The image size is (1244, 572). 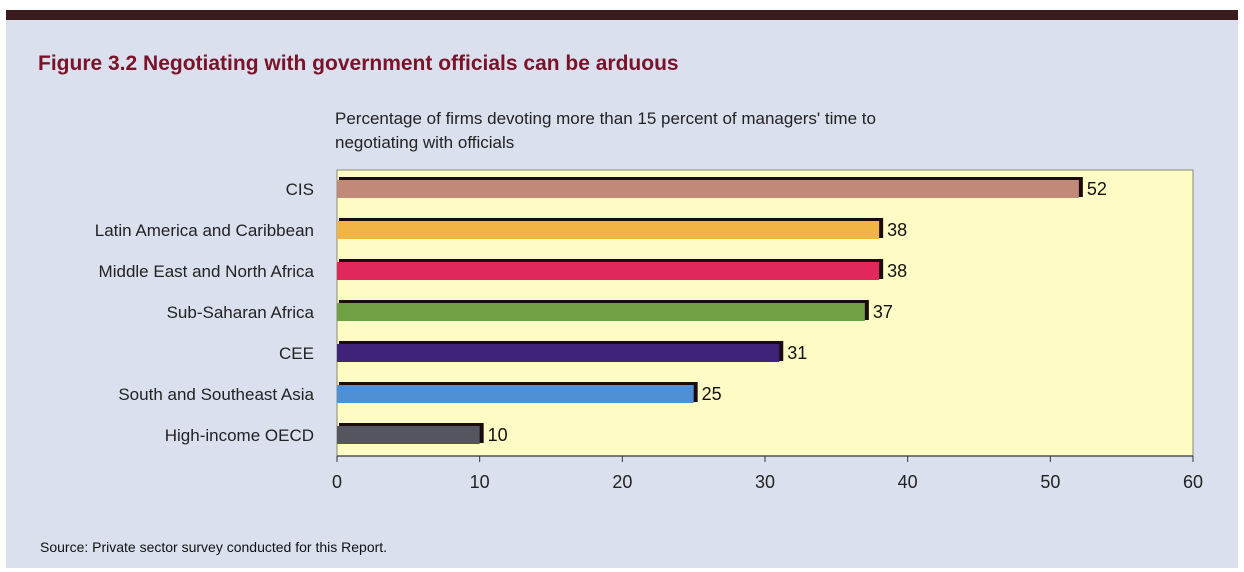 I want to click on category-label: Sub-Saharan Africa, so click(x=241, y=312).